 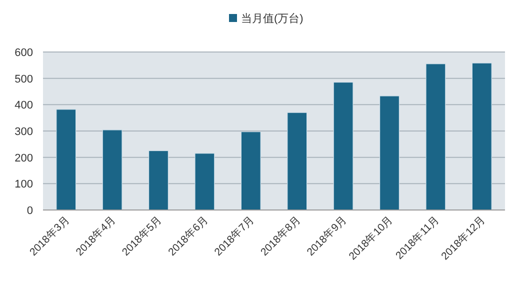 What do you see at coordinates (23, 184) in the screenshot?
I see `y-tick-label: 100` at bounding box center [23, 184].